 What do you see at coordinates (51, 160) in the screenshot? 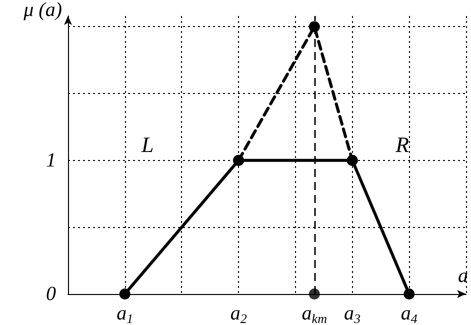
I see `y-tick-label: 1` at bounding box center [51, 160].